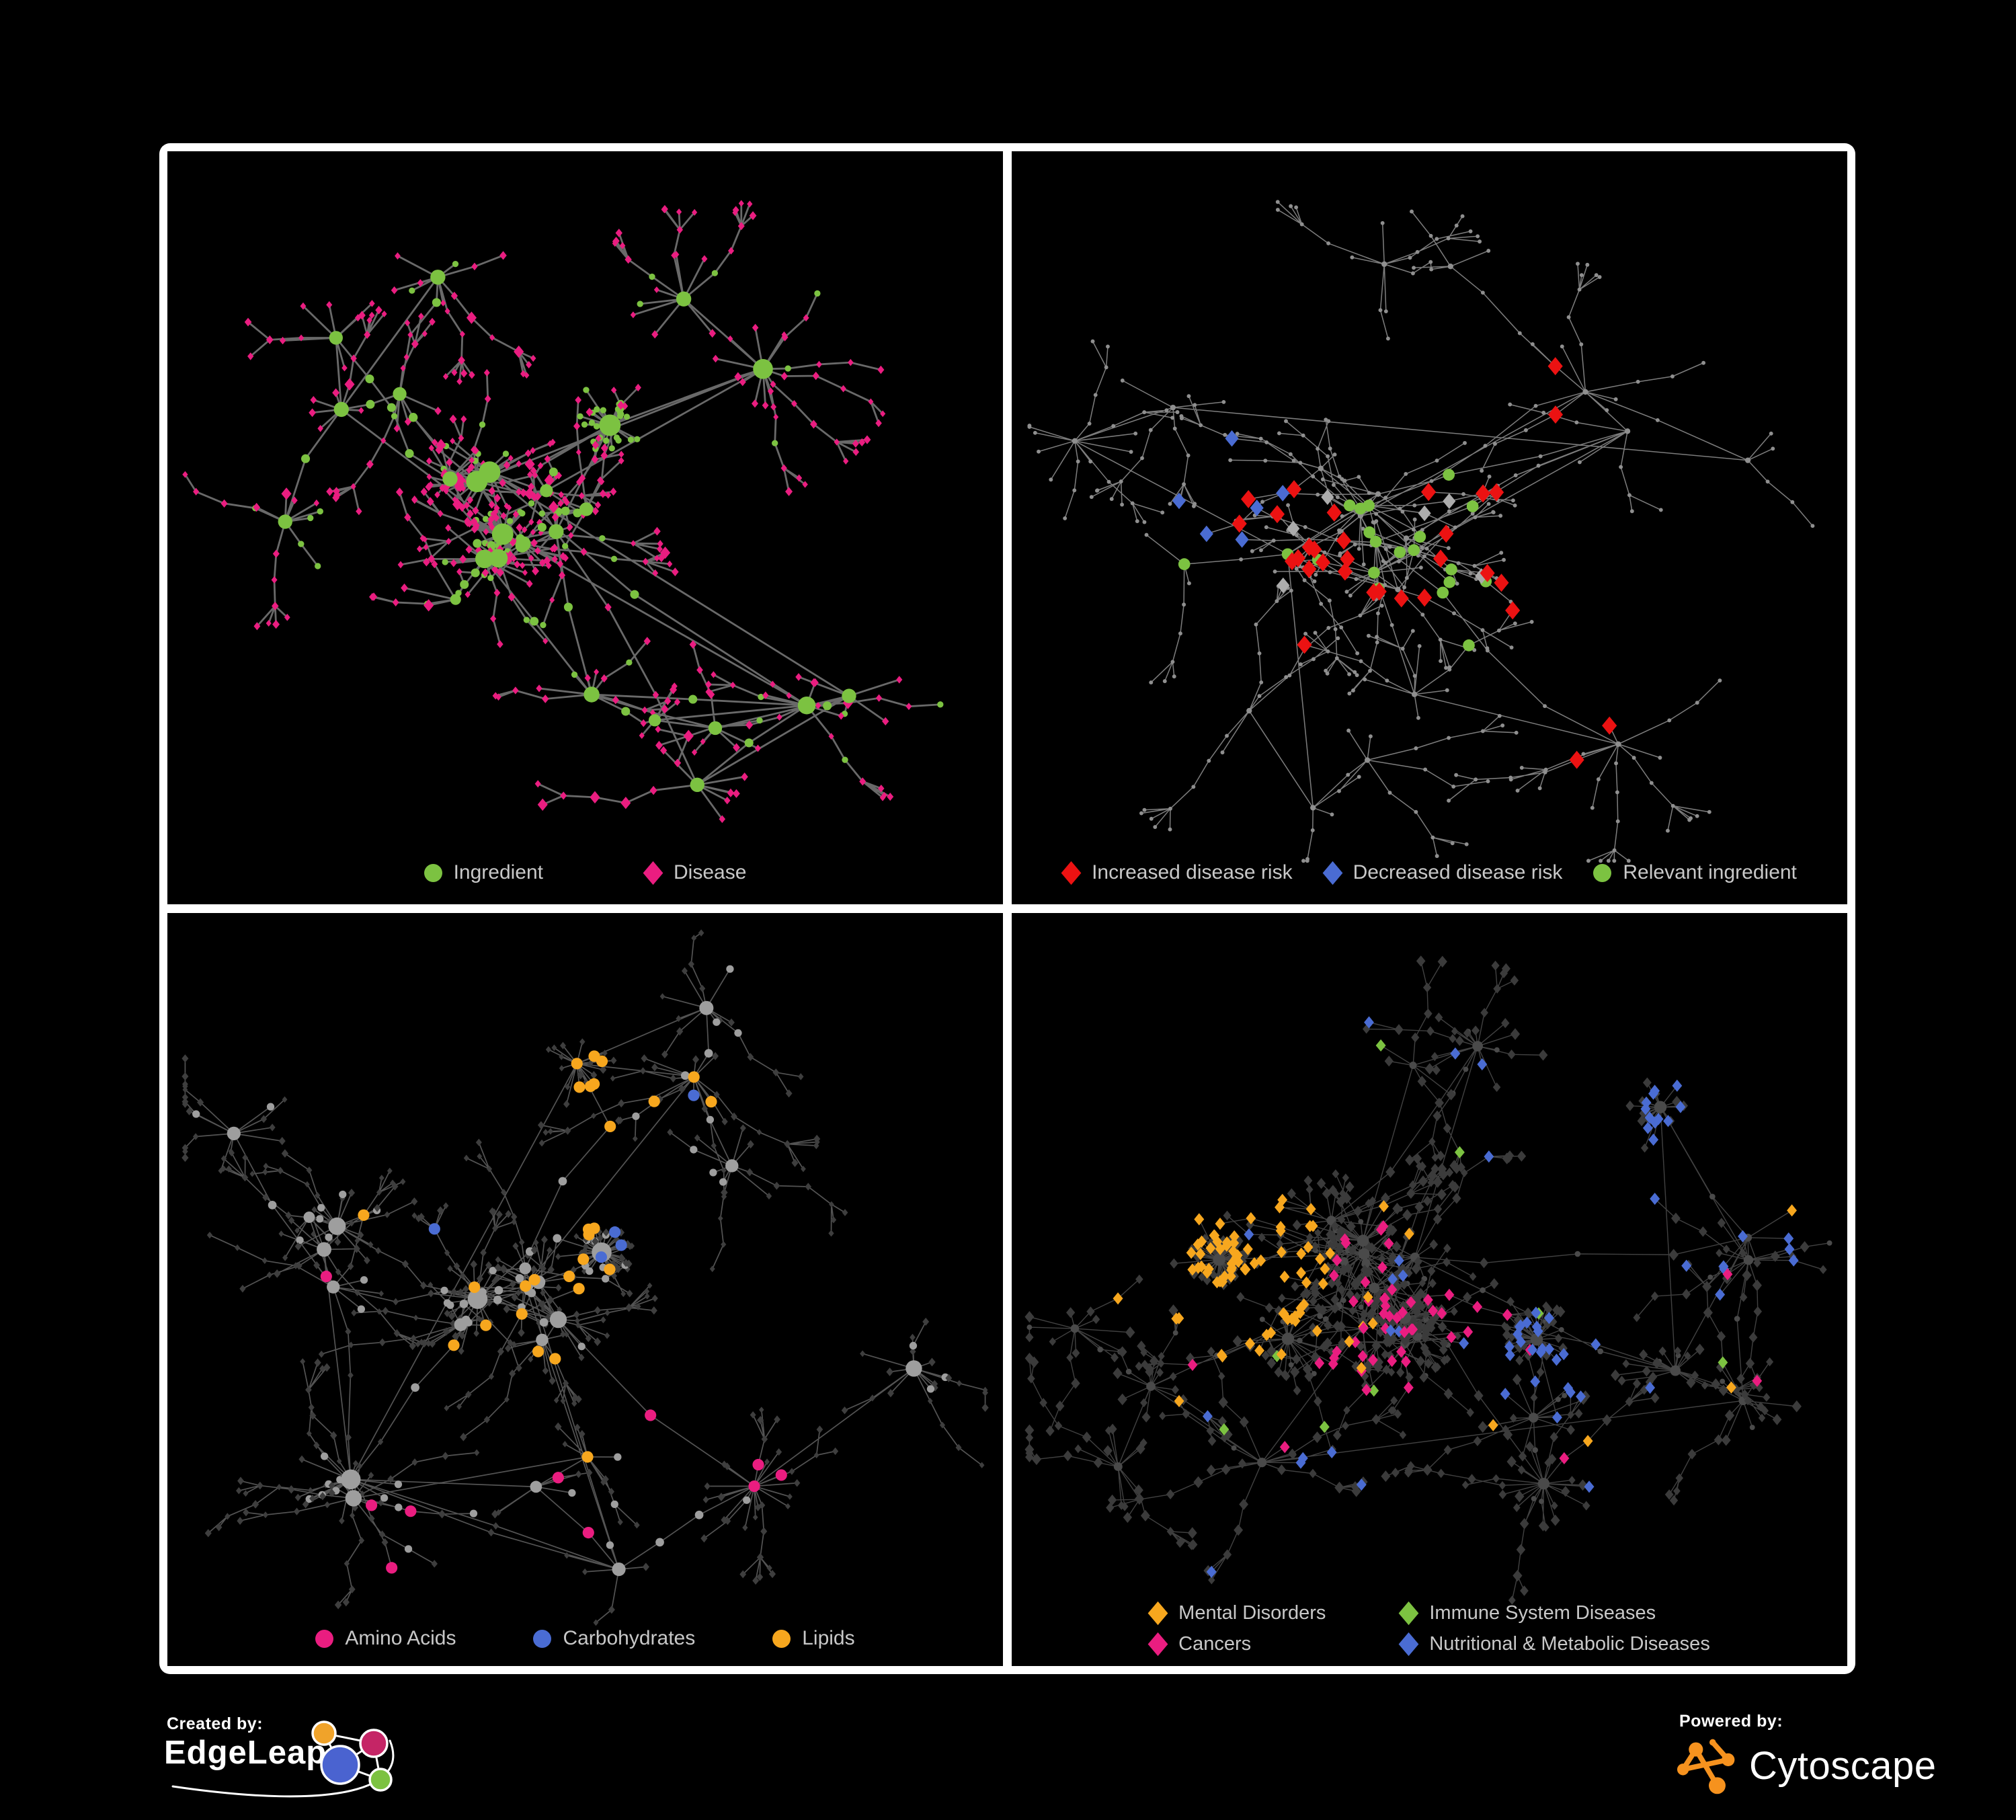 The image size is (2016, 1820). What do you see at coordinates (1710, 872) in the screenshot?
I see `legend-label: Relevant ingredient` at bounding box center [1710, 872].